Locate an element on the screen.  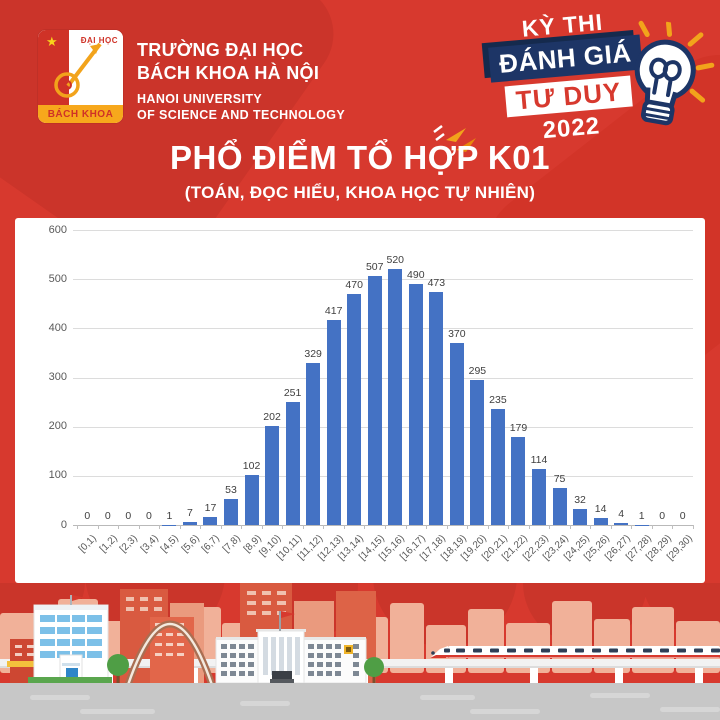
train-icon is located at coordinates (575, 652).